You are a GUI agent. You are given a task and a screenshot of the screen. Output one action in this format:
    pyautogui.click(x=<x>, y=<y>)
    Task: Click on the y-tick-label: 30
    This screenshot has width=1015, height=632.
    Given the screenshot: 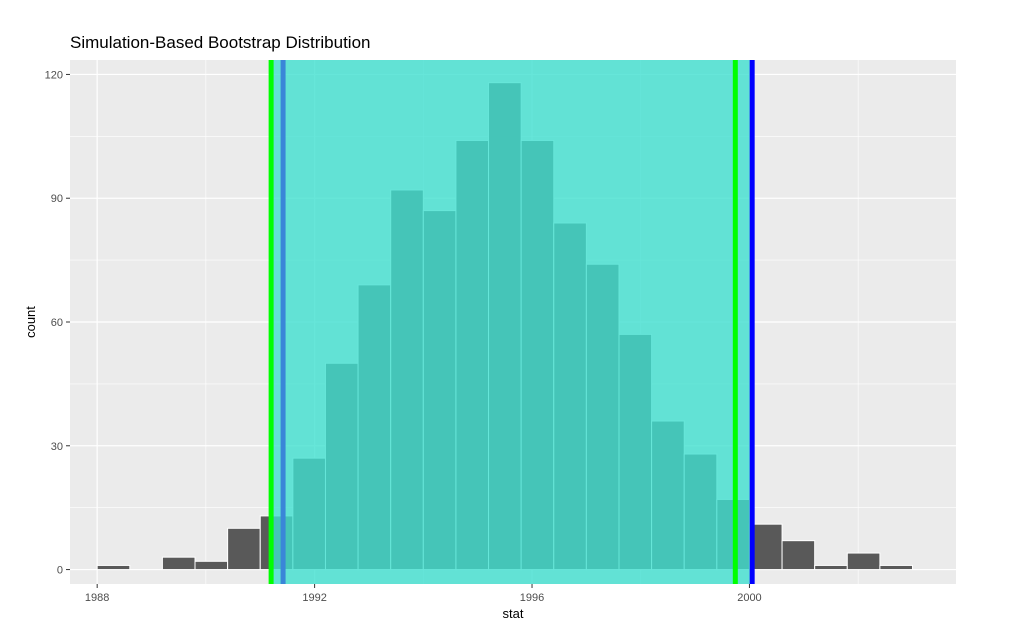 What is the action you would take?
    pyautogui.click(x=57, y=447)
    